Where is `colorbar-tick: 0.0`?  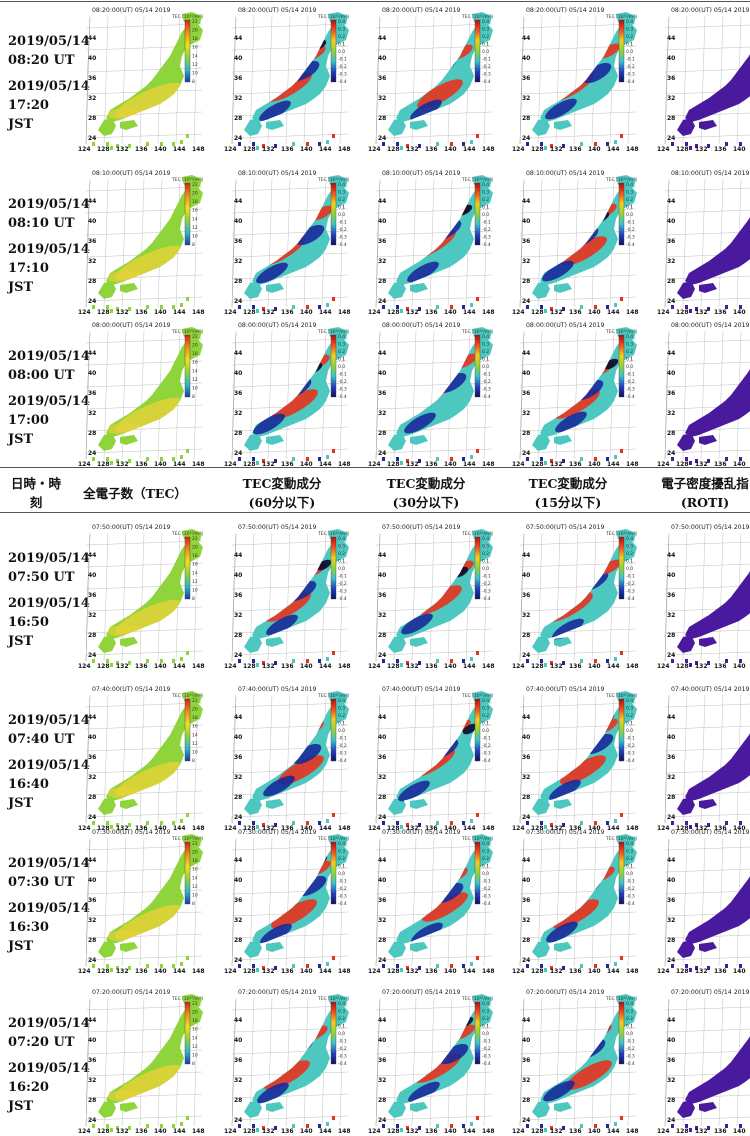
colorbar-tick: 0.0 is located at coordinates (485, 874).